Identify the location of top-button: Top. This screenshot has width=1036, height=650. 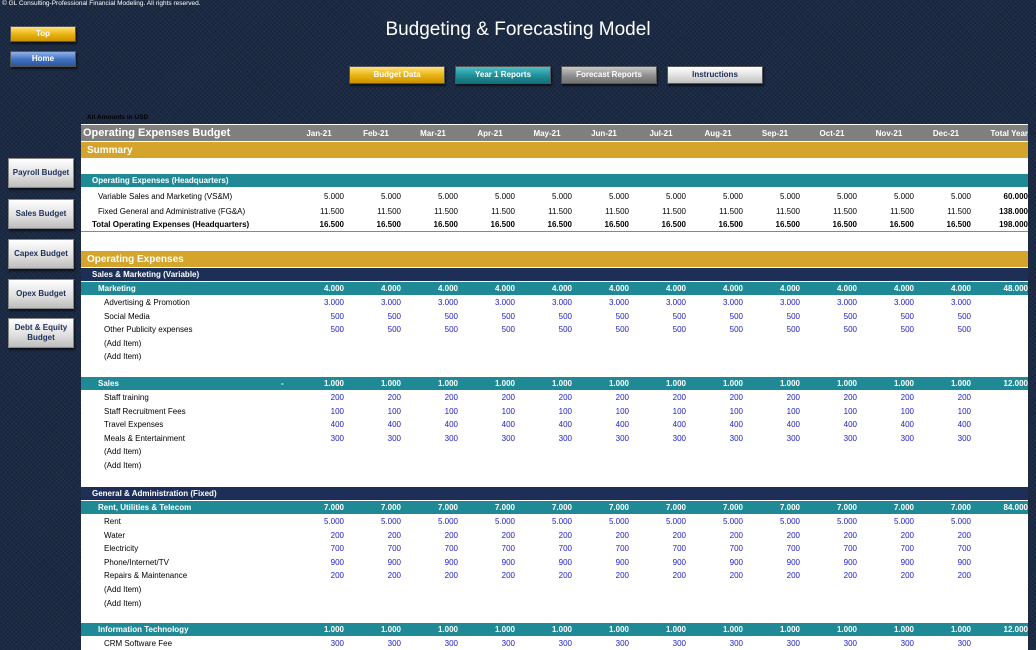
(43, 34).